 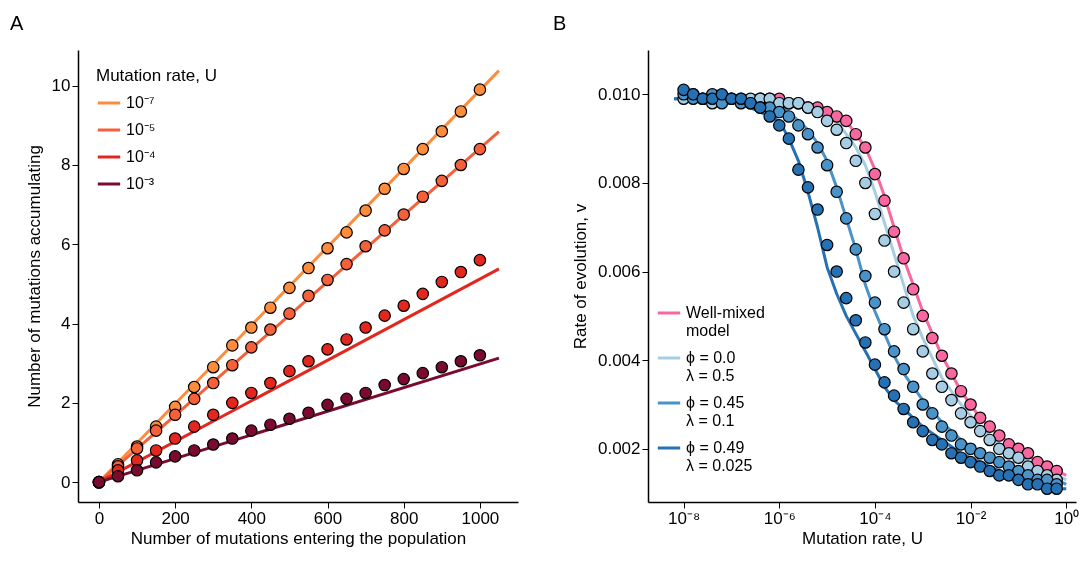 What do you see at coordinates (66, 482) in the screenshot?
I see `y-tick-label: 0` at bounding box center [66, 482].